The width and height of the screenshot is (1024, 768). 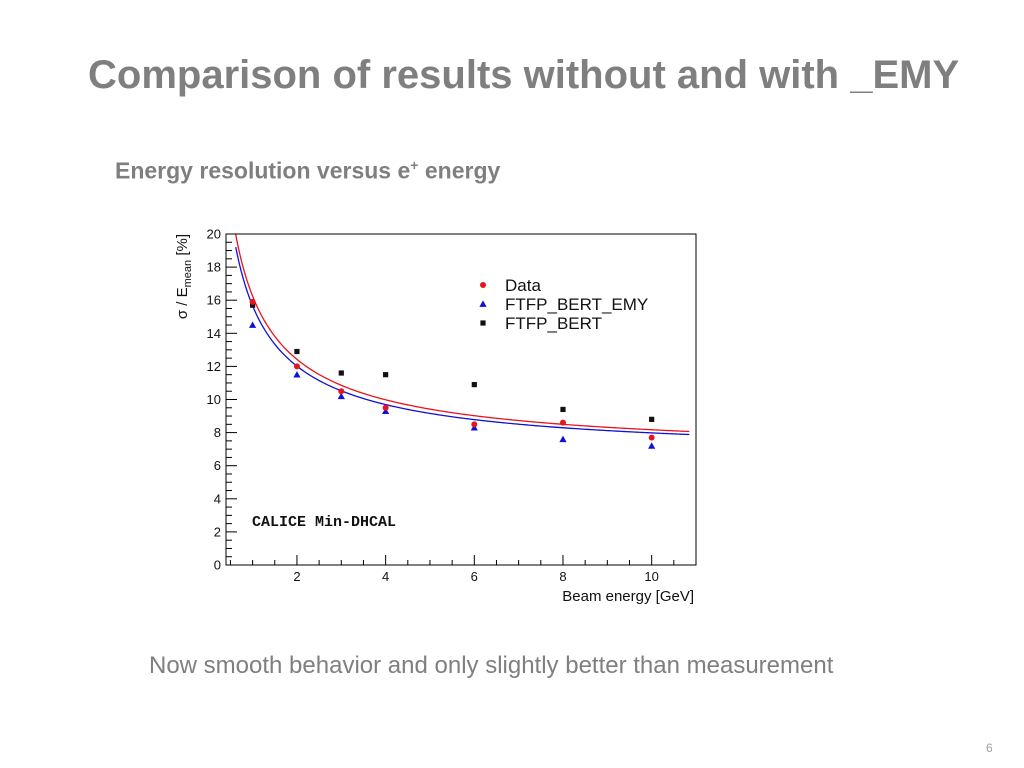 What do you see at coordinates (452, 373) in the screenshot?
I see `data-markers` at bounding box center [452, 373].